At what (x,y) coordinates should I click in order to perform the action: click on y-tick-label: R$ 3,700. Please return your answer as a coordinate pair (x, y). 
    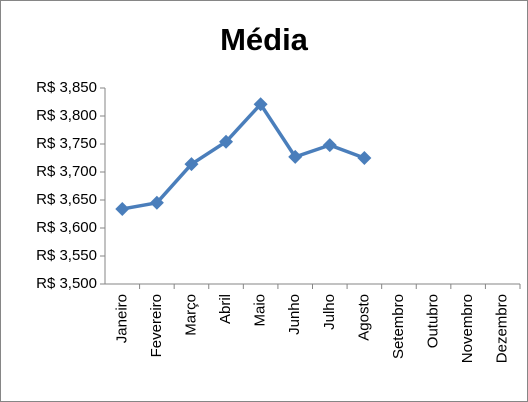
    Looking at the image, I should click on (66, 171).